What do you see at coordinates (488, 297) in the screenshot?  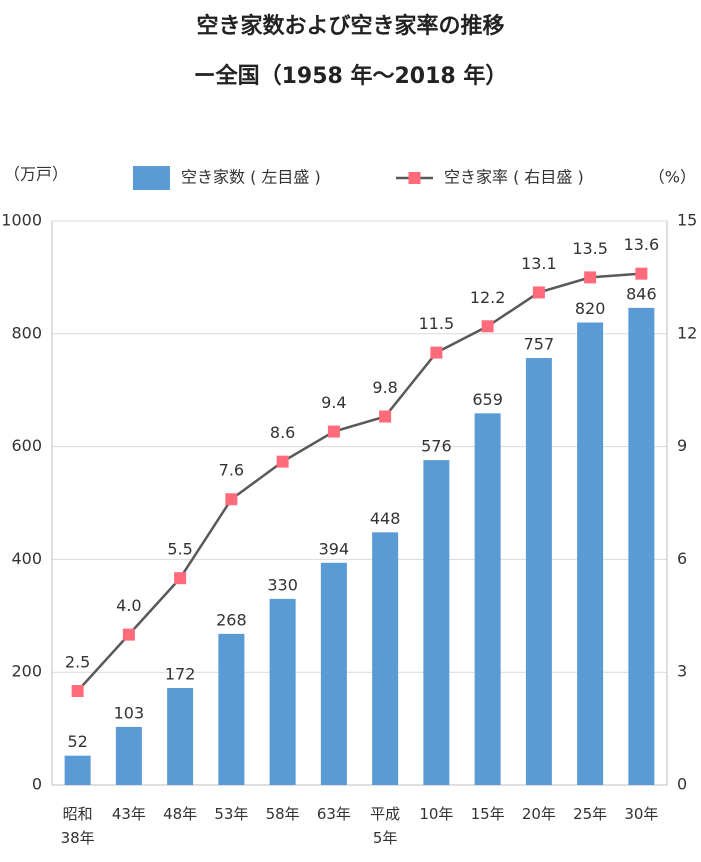 I see `line-value-label: 12.2` at bounding box center [488, 297].